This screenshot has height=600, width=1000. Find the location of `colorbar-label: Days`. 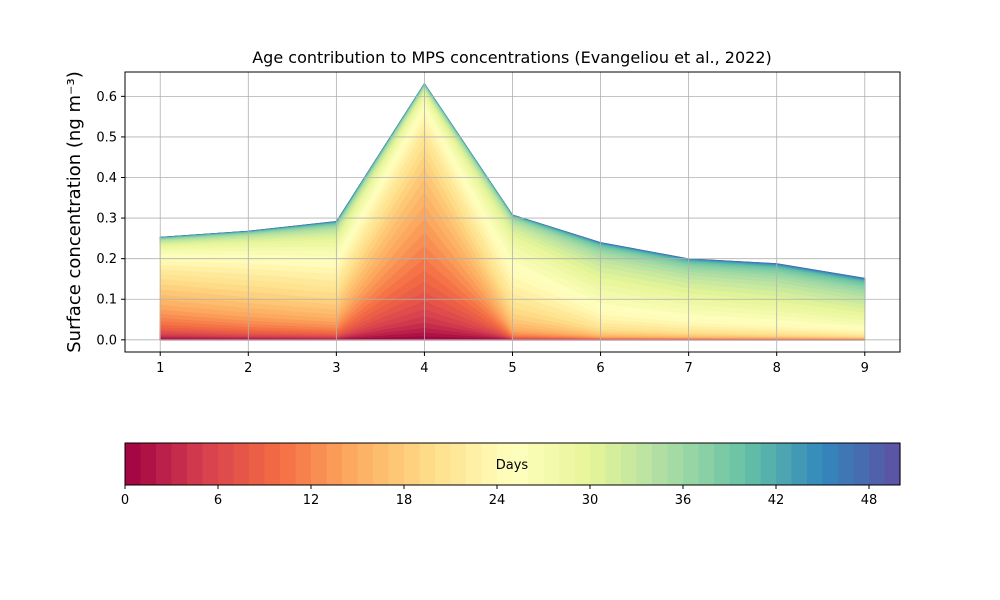

colorbar-label: Days is located at coordinates (512, 465).